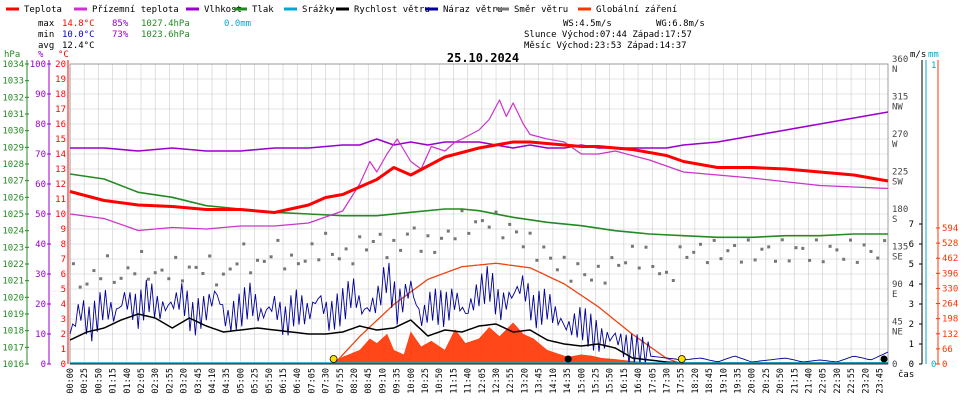  Describe the element at coordinates (897, 183) in the screenshot. I see `wind-direction-compass: SW` at that location.